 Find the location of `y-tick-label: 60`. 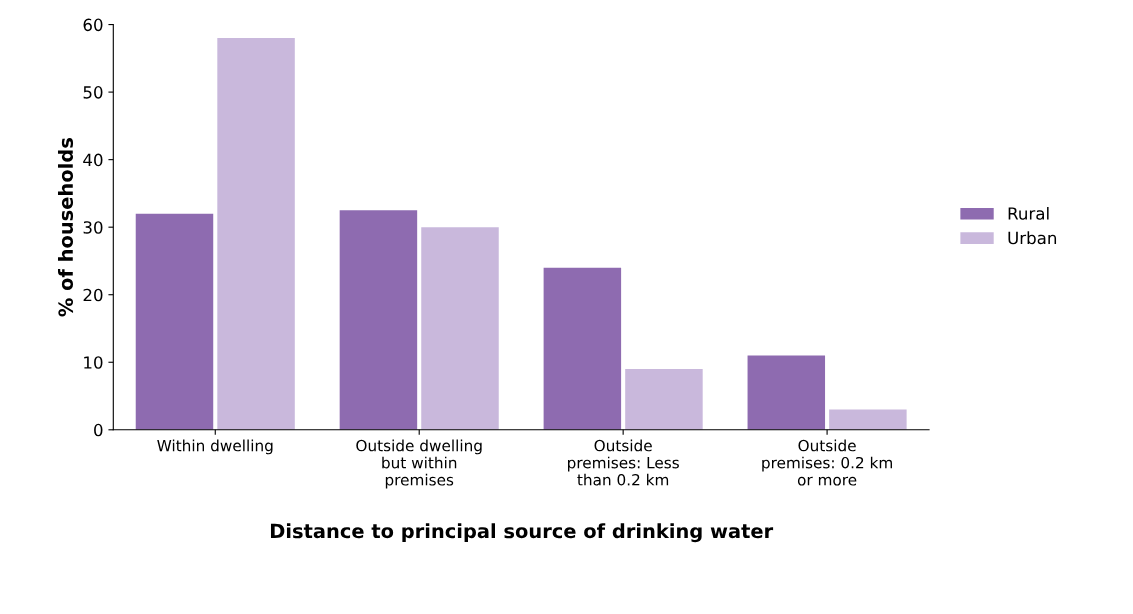

y-tick-label: 60 is located at coordinates (93, 25).